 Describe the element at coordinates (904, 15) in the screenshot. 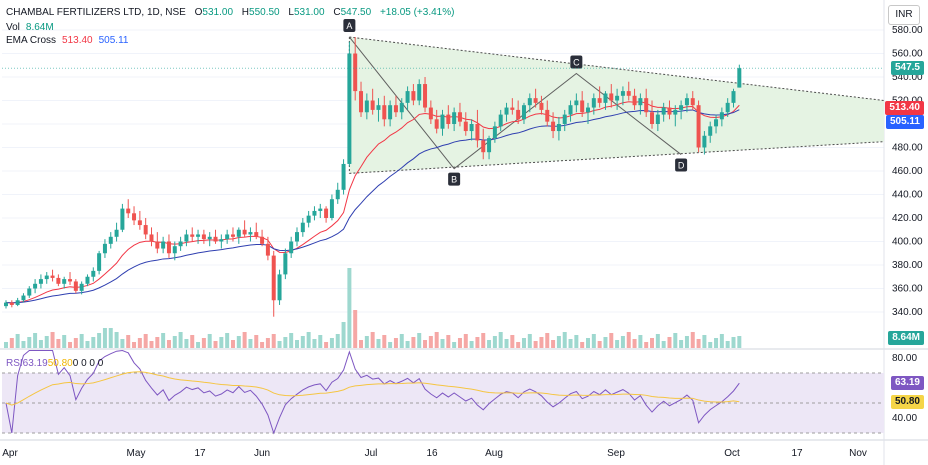

I see `currency-button: INR` at that location.